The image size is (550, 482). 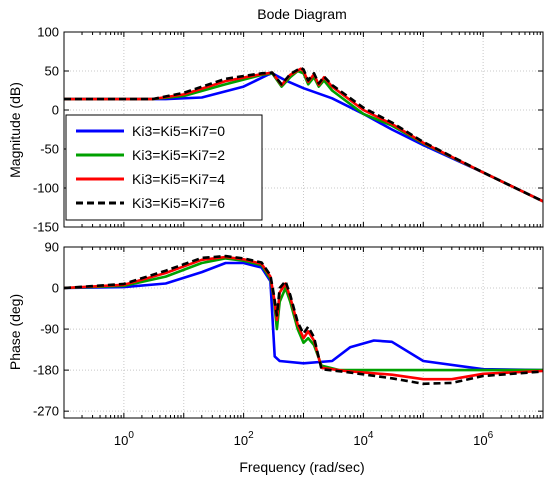 What do you see at coordinates (124, 439) in the screenshot?
I see `x-tick-label: 10⁰` at bounding box center [124, 439].